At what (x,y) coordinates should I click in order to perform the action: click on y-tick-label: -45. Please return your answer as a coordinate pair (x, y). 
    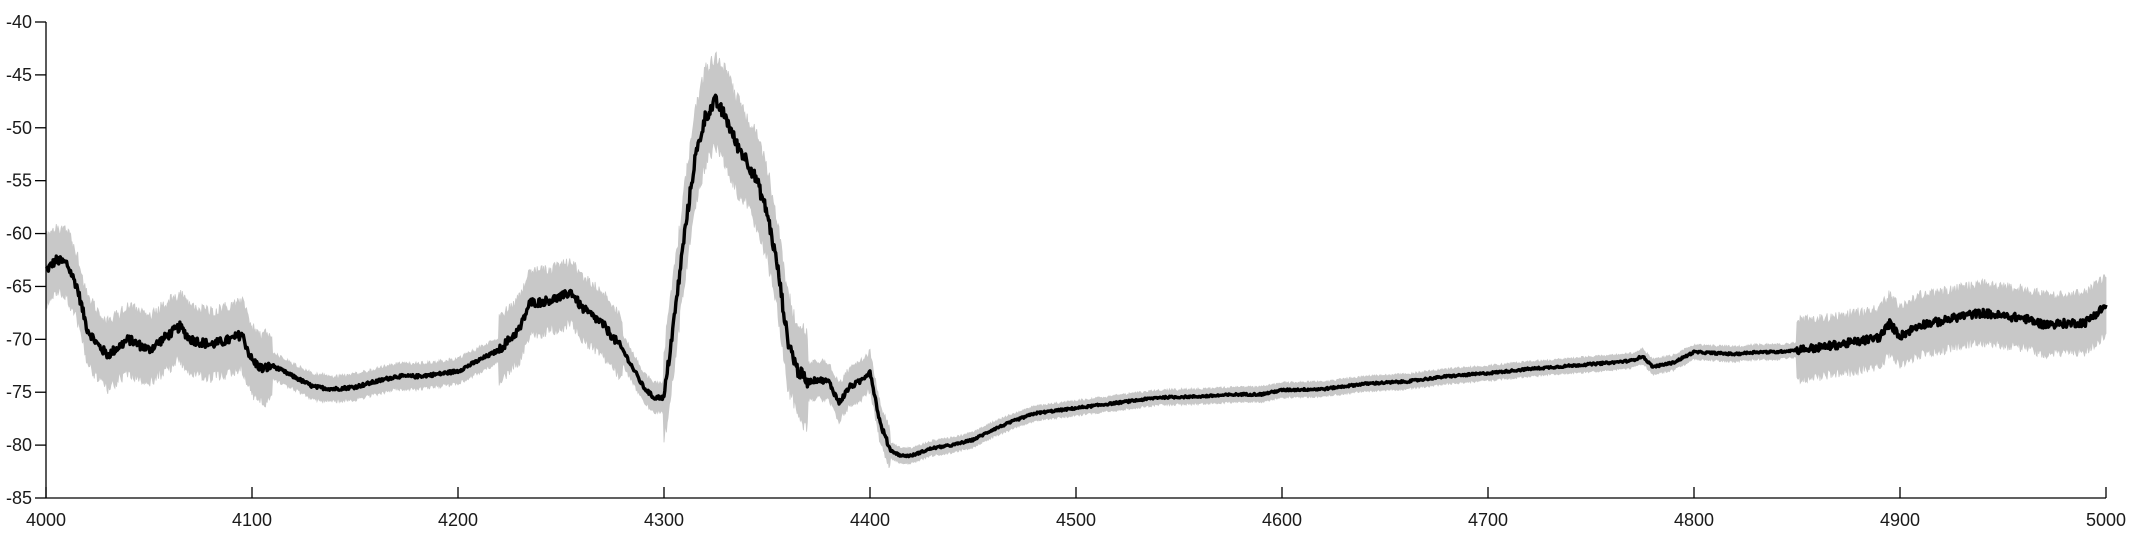
    Looking at the image, I should click on (19, 75).